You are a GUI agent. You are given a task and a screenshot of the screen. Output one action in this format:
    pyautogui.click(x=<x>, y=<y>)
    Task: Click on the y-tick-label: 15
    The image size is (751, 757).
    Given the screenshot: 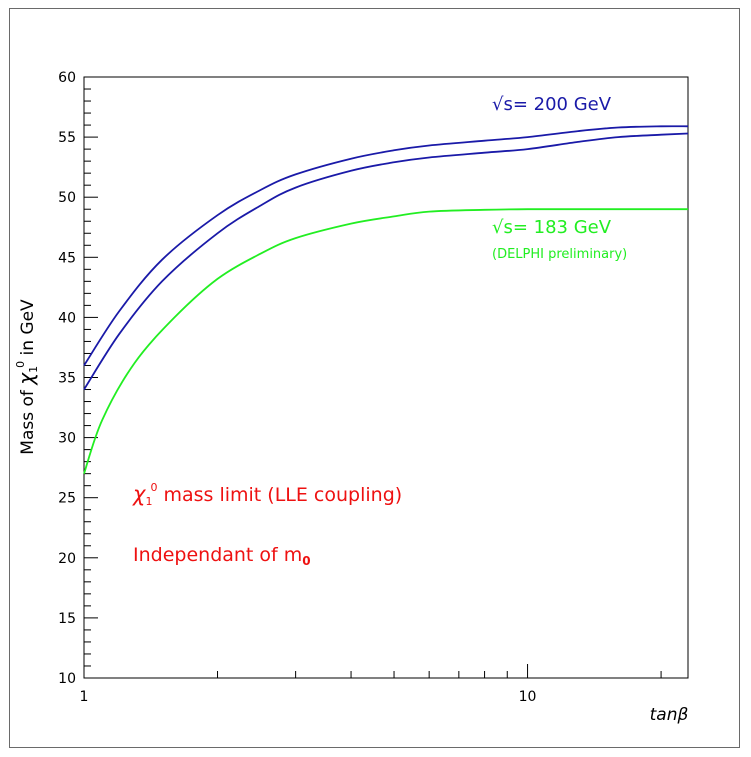 What is the action you would take?
    pyautogui.click(x=67, y=619)
    